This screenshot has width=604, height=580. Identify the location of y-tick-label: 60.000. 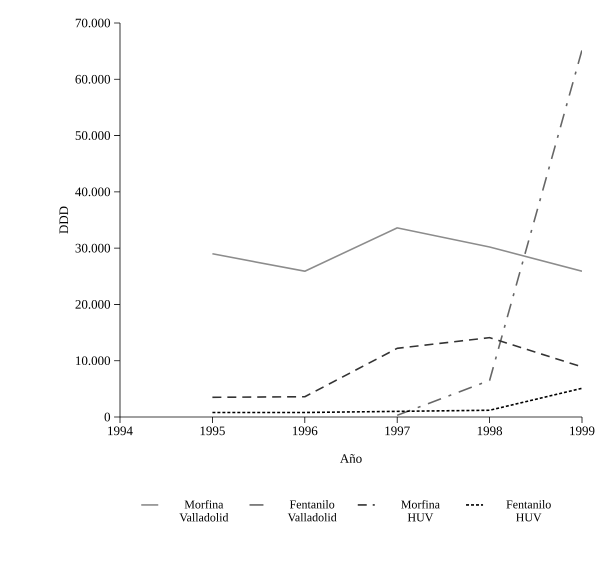
(92, 79).